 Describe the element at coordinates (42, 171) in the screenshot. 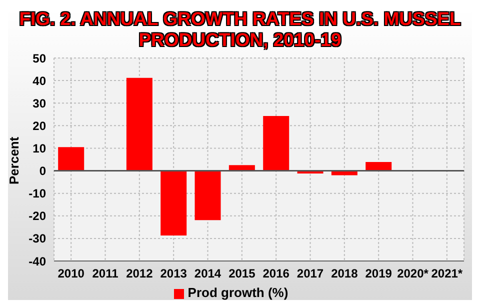

I see `y-tick-label: 0` at that location.